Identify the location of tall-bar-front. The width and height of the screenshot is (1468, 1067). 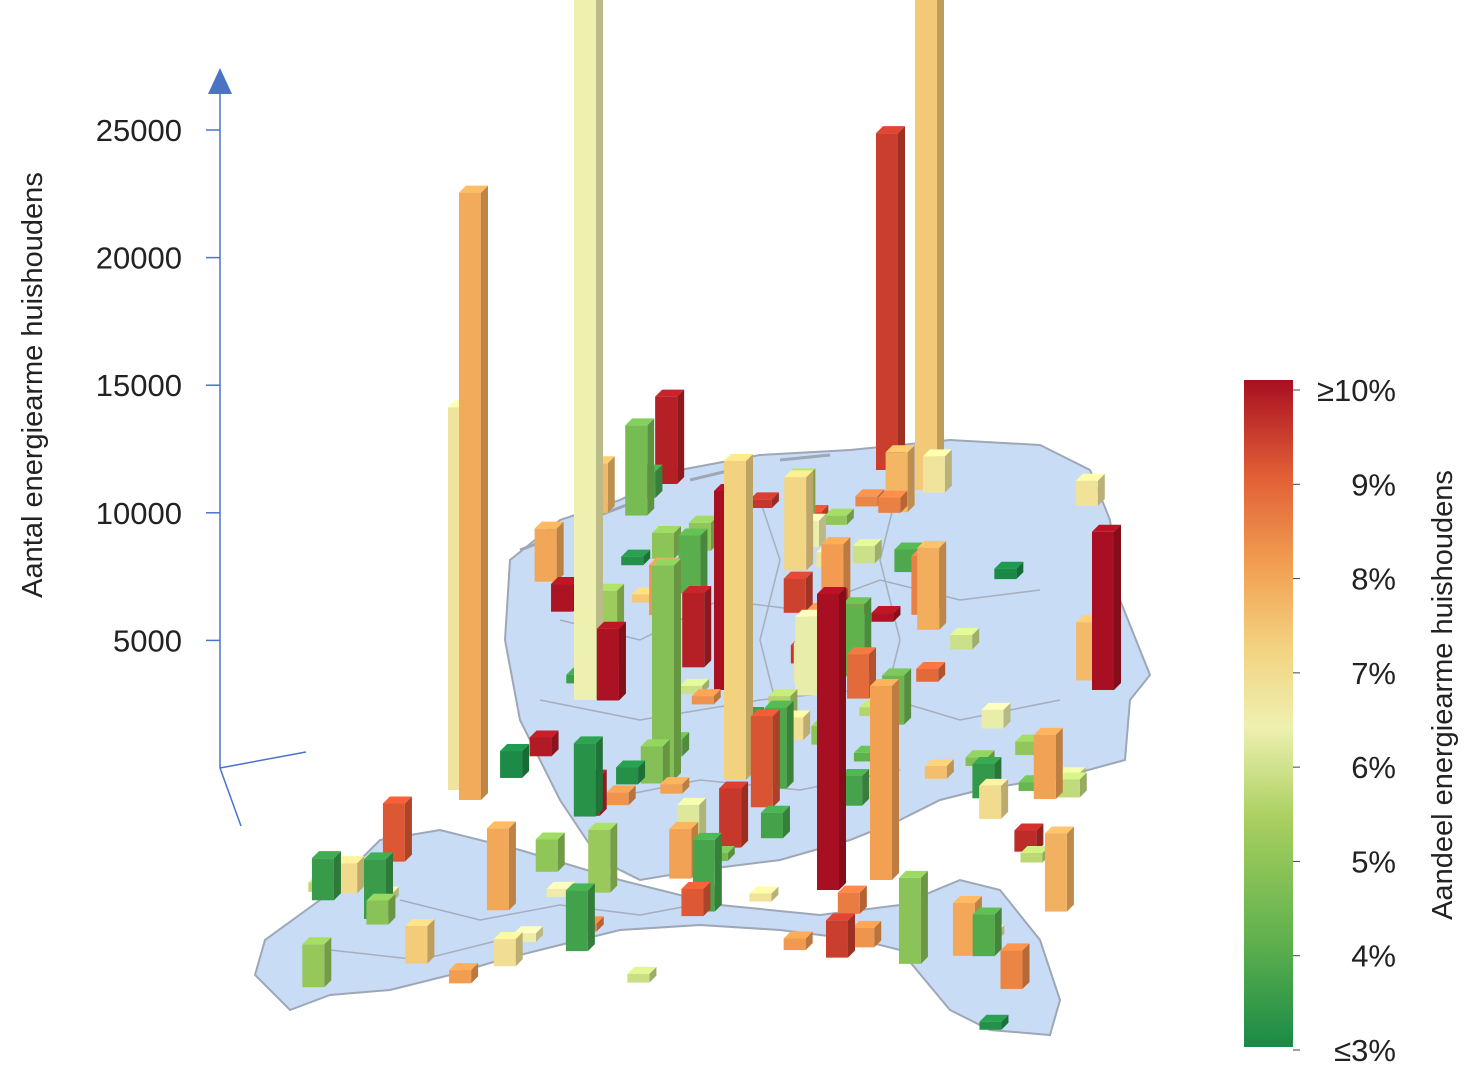
(735, 620).